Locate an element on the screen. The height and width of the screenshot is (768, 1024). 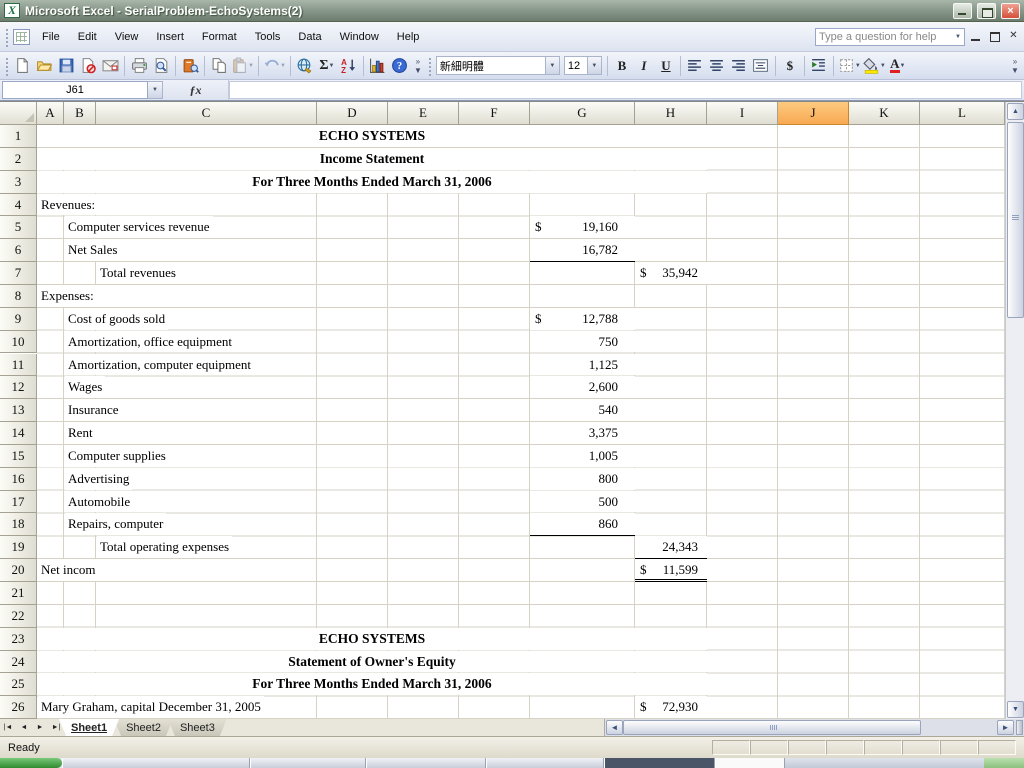
cell-G13: 540 is located at coordinates (582, 410).